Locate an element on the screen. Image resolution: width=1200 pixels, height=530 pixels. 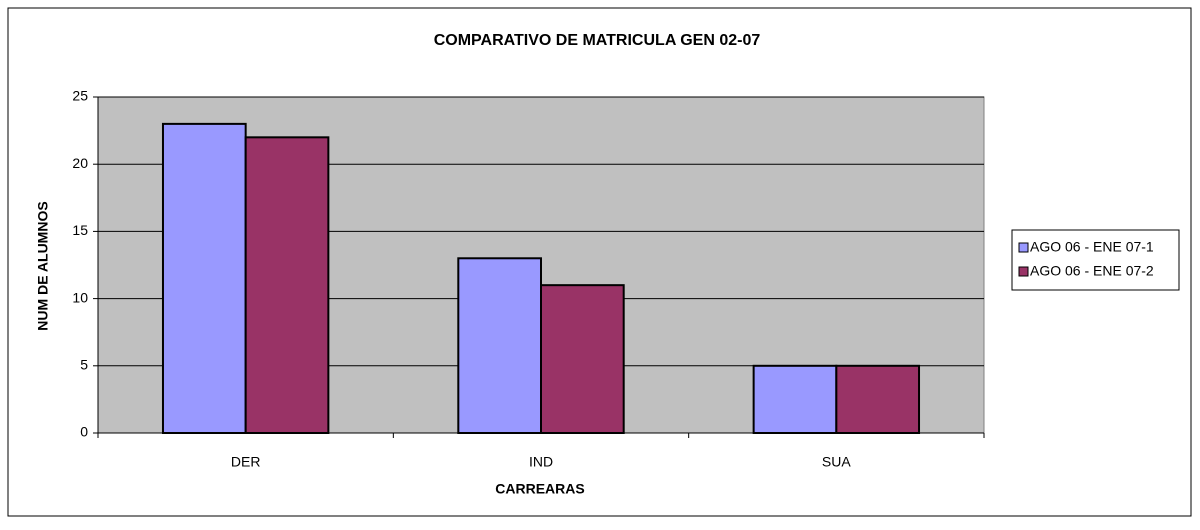
legend-label: AGO 06 - ENE 07-1 is located at coordinates (1092, 247).